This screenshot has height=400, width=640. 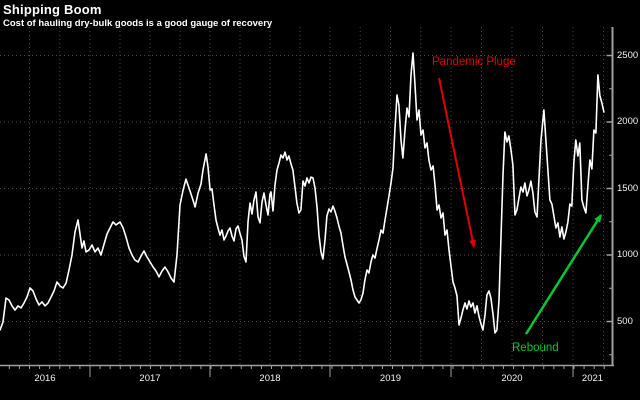 I want to click on x-axis-year-label: 2019, so click(x=390, y=378).